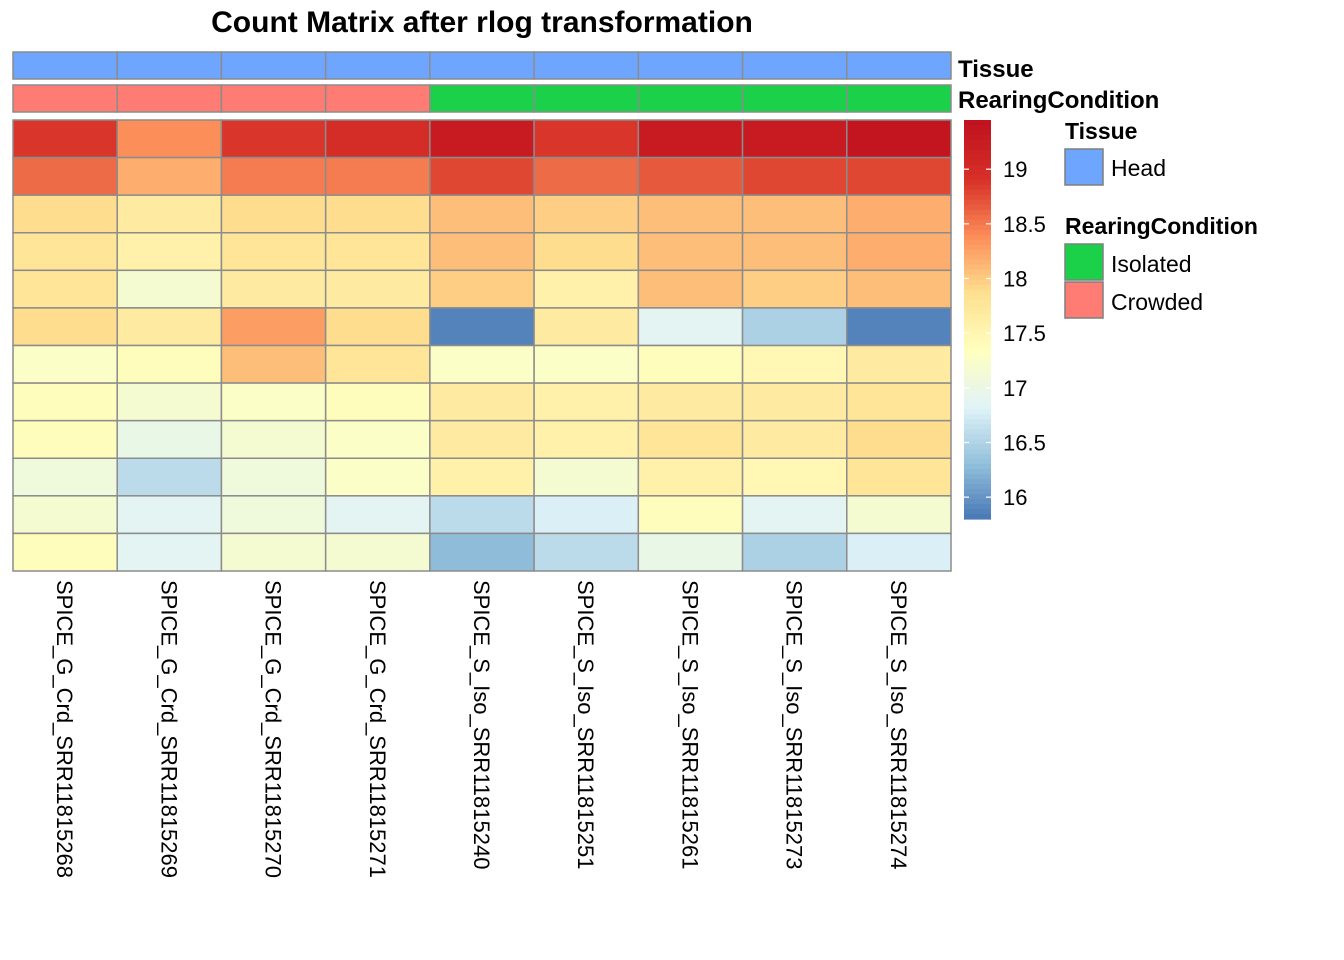 The image size is (1344, 960). What do you see at coordinates (1151, 264) in the screenshot?
I see `legend-label-isolated: Isolated` at bounding box center [1151, 264].